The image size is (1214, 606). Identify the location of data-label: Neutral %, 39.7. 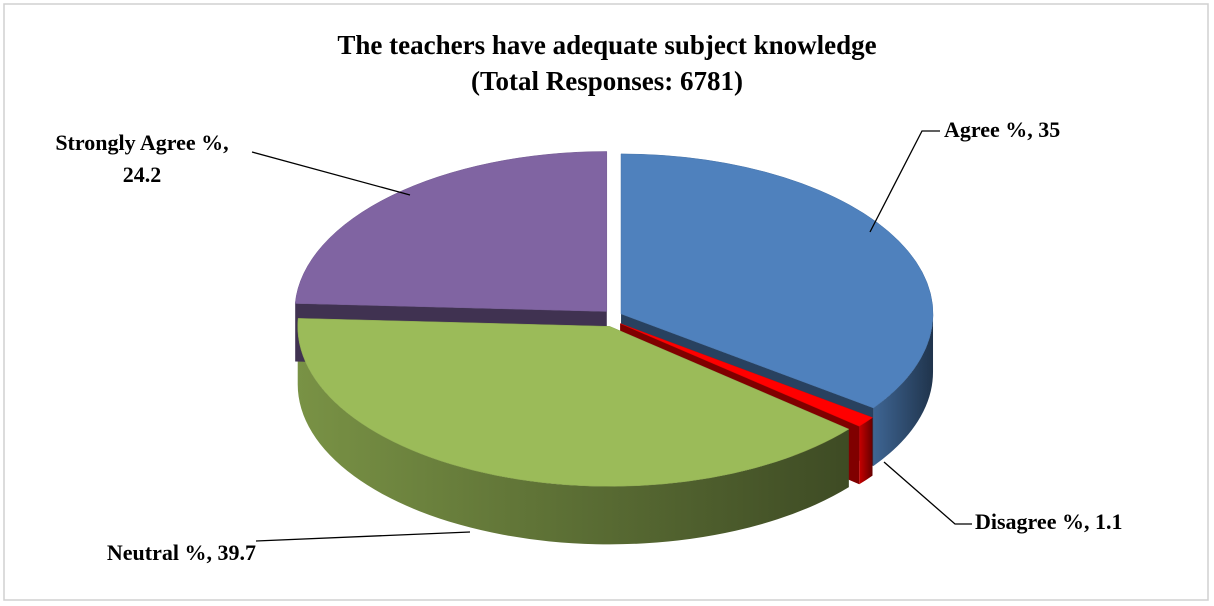
(181, 552).